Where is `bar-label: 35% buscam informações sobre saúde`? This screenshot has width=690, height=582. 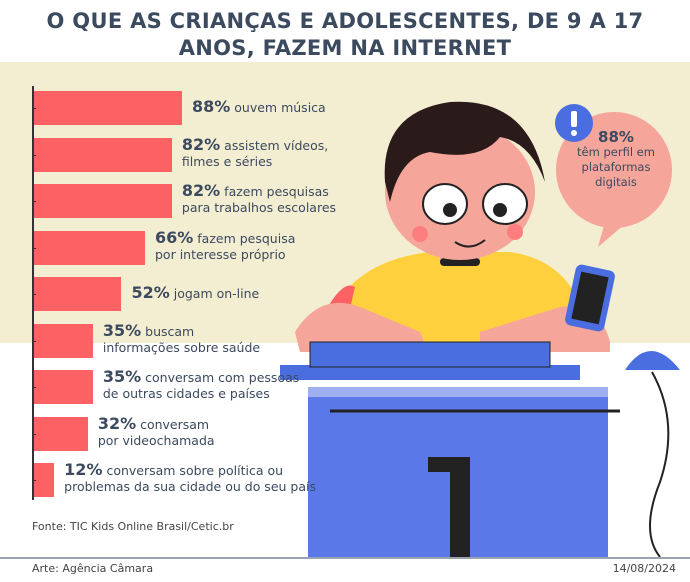 bar-label: 35% buscam informações sobre saúde is located at coordinates (181, 338).